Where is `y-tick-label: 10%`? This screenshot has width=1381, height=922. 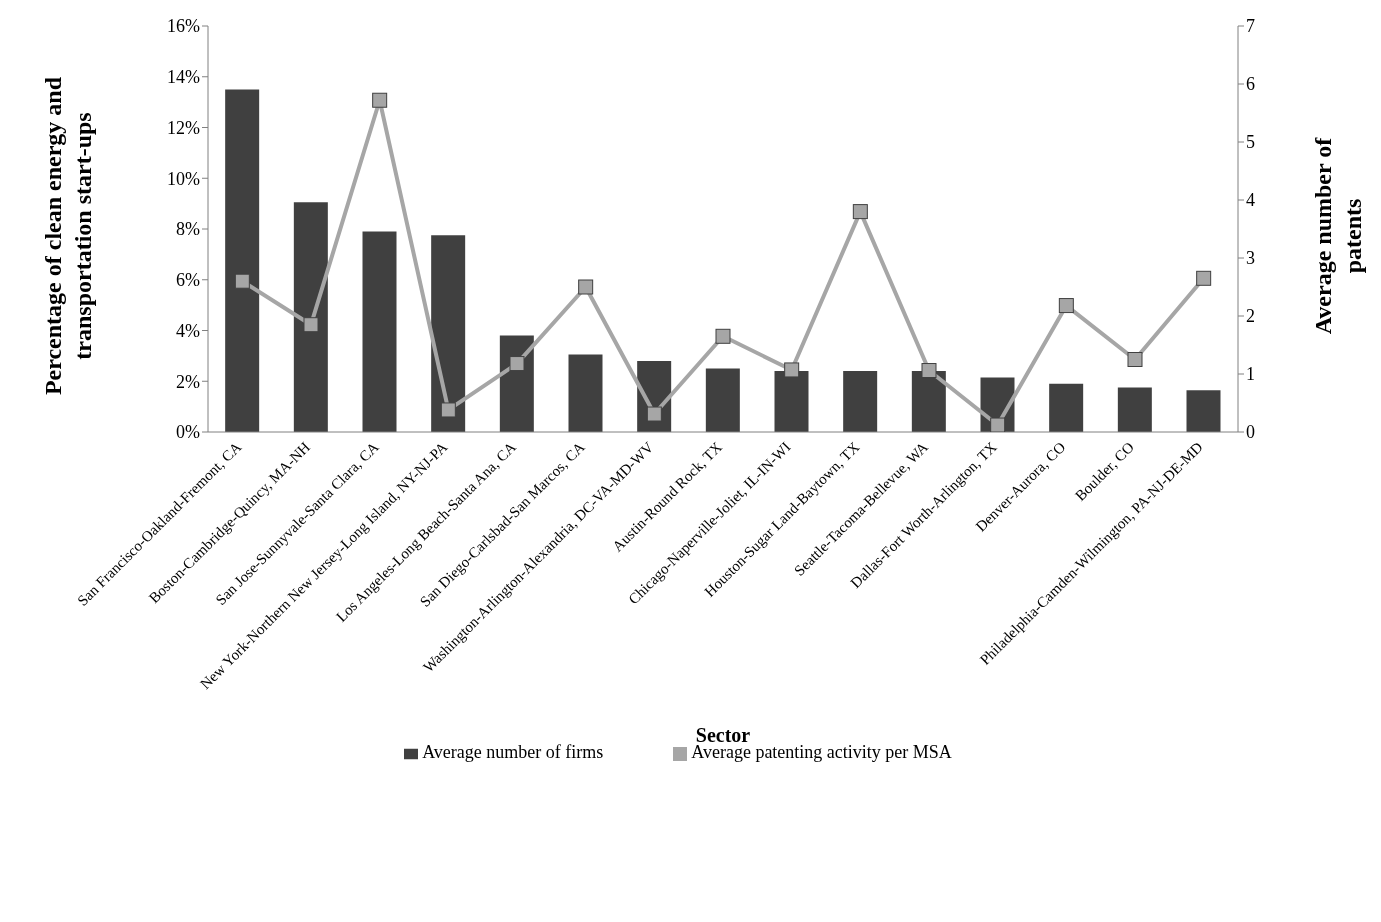 y-tick-label: 10% is located at coordinates (183, 178).